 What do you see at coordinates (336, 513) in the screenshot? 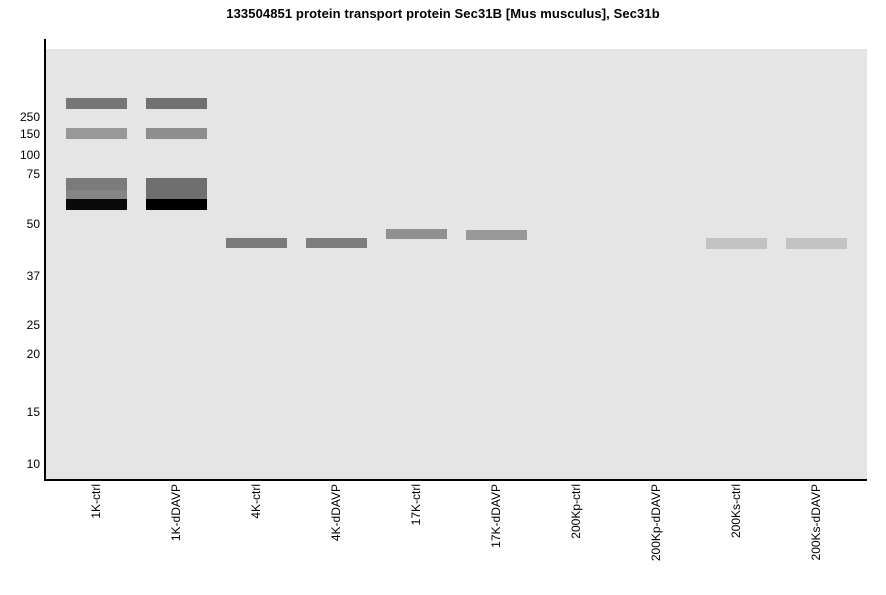
I see `lane-label-4K-dDAVP: 4K-dDAVP` at bounding box center [336, 513].